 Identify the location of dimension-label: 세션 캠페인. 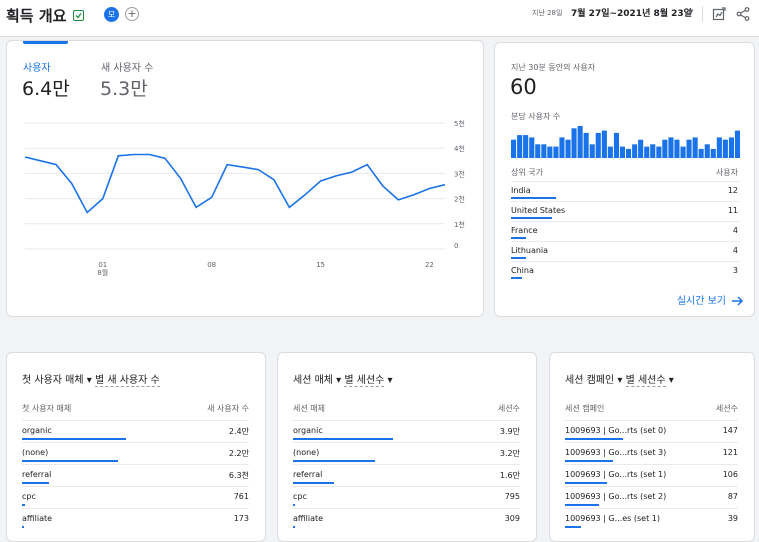
(590, 380).